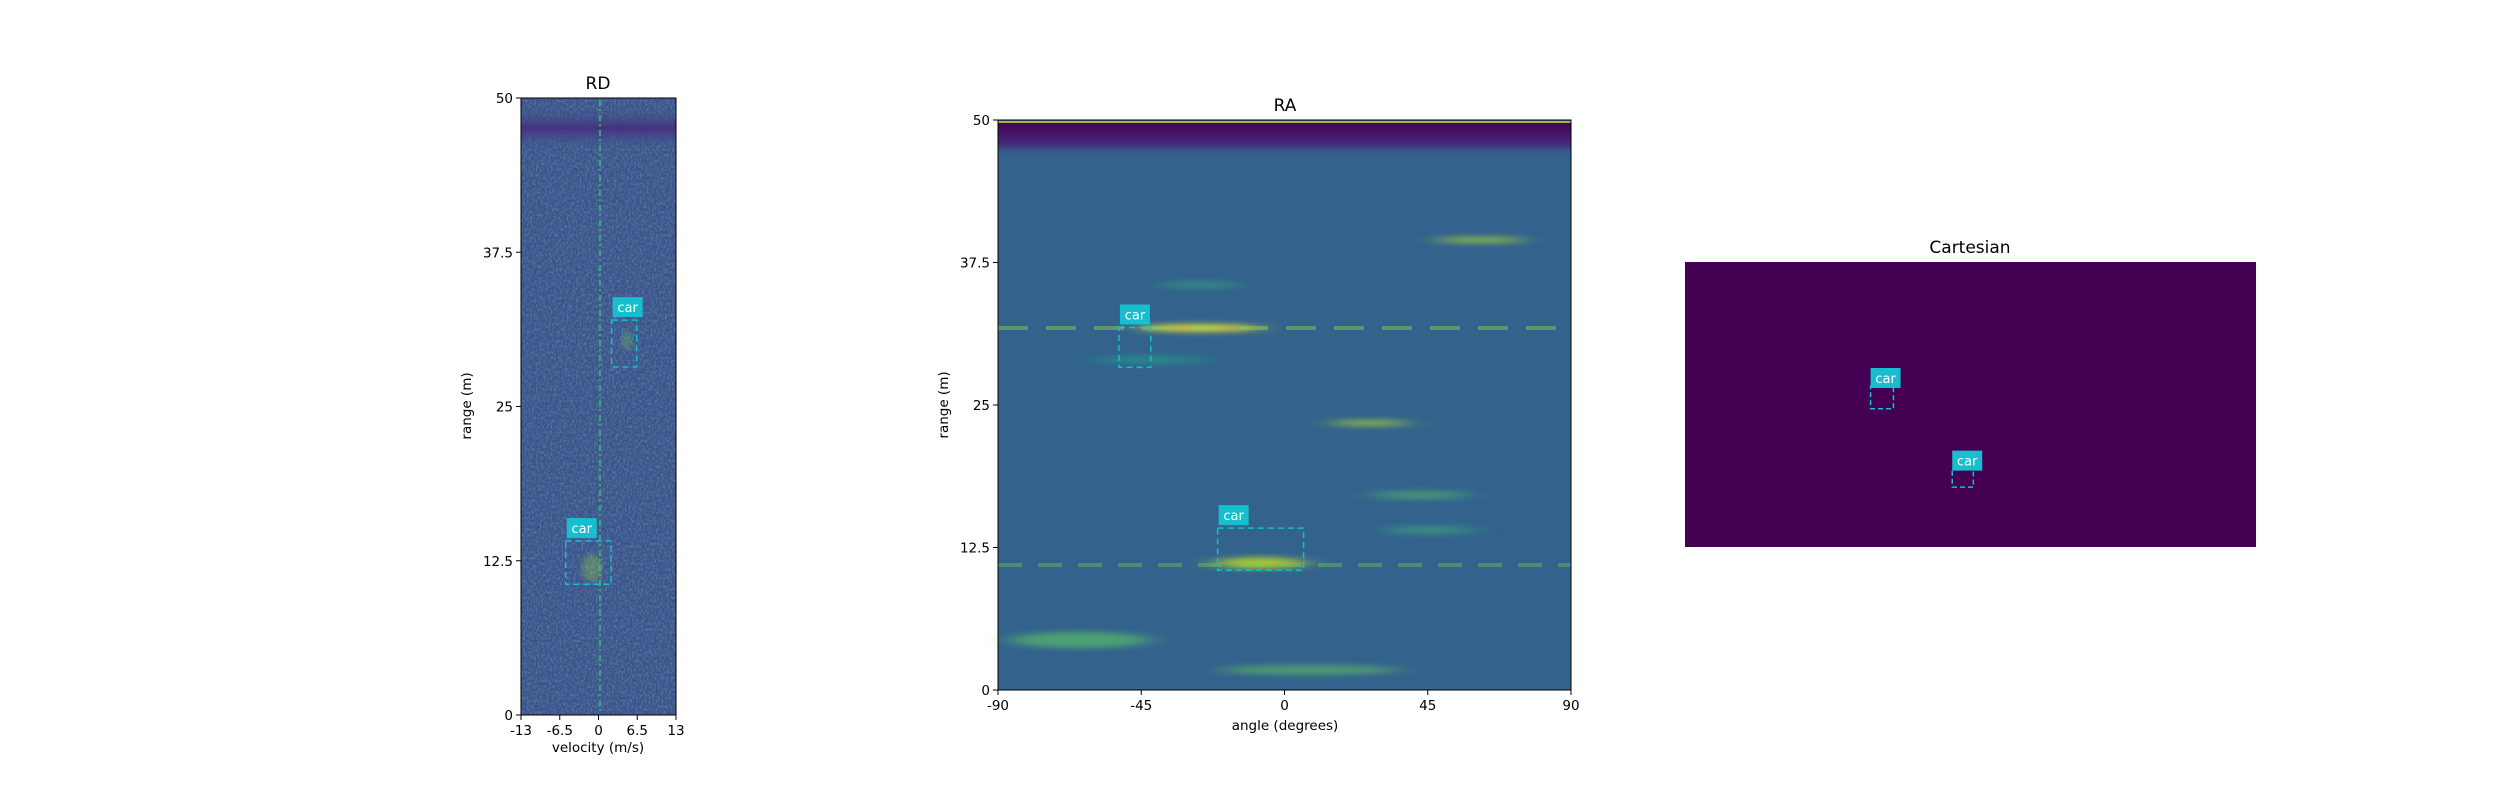  Describe the element at coordinates (1970, 404) in the screenshot. I see `cartesian-heatmap` at that location.